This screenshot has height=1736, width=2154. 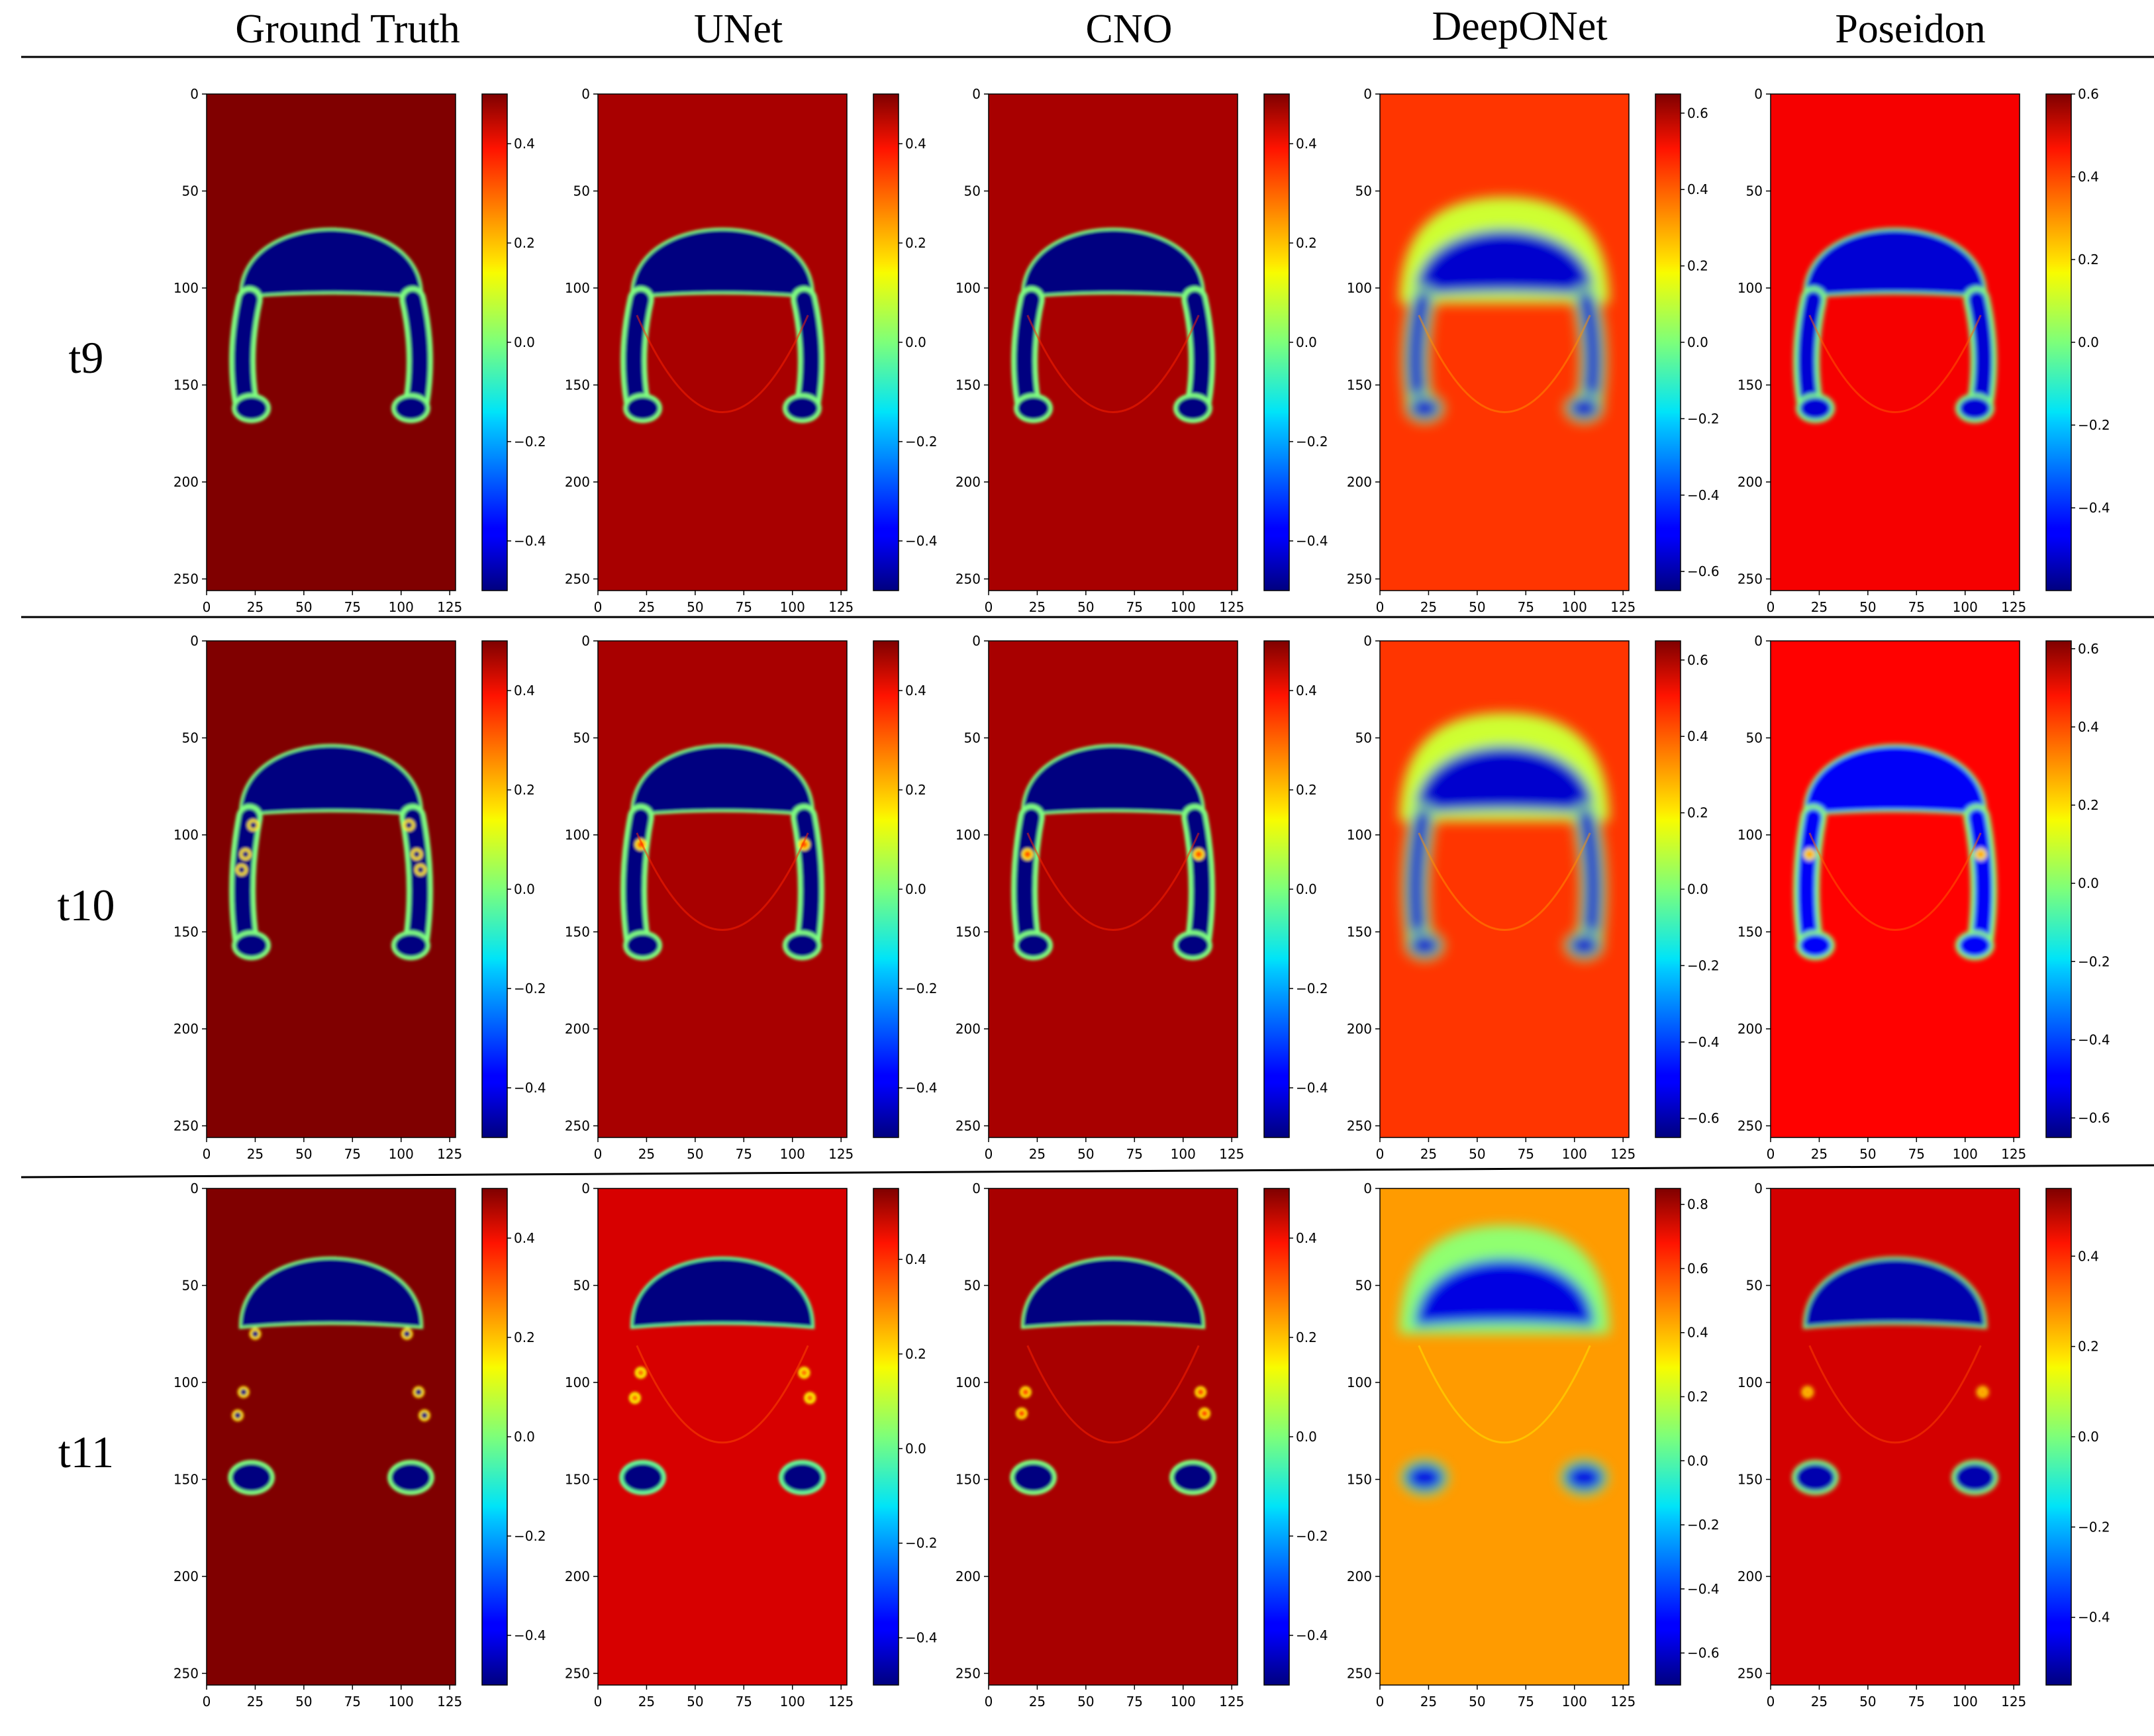 What do you see at coordinates (1306, 144) in the screenshot?
I see `colorbar-tick-label: 0.4` at bounding box center [1306, 144].